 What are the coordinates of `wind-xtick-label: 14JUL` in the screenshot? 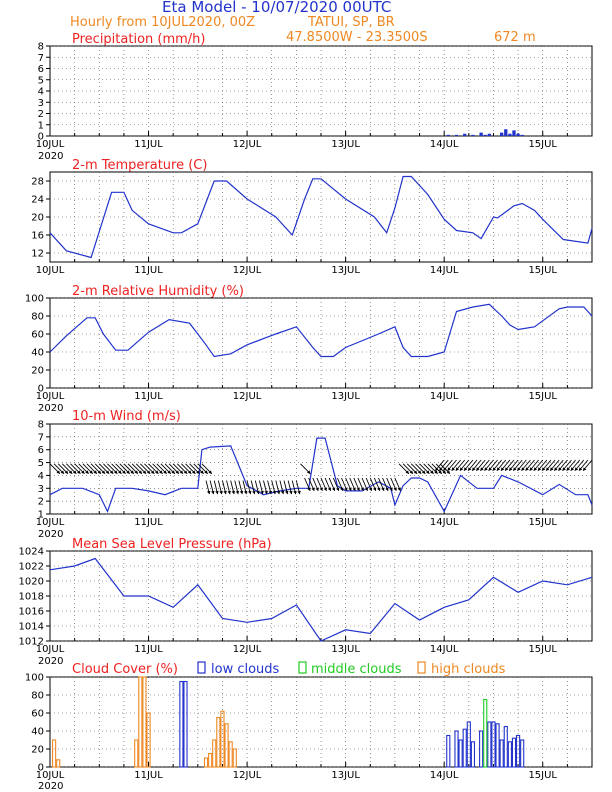 It's located at (444, 522).